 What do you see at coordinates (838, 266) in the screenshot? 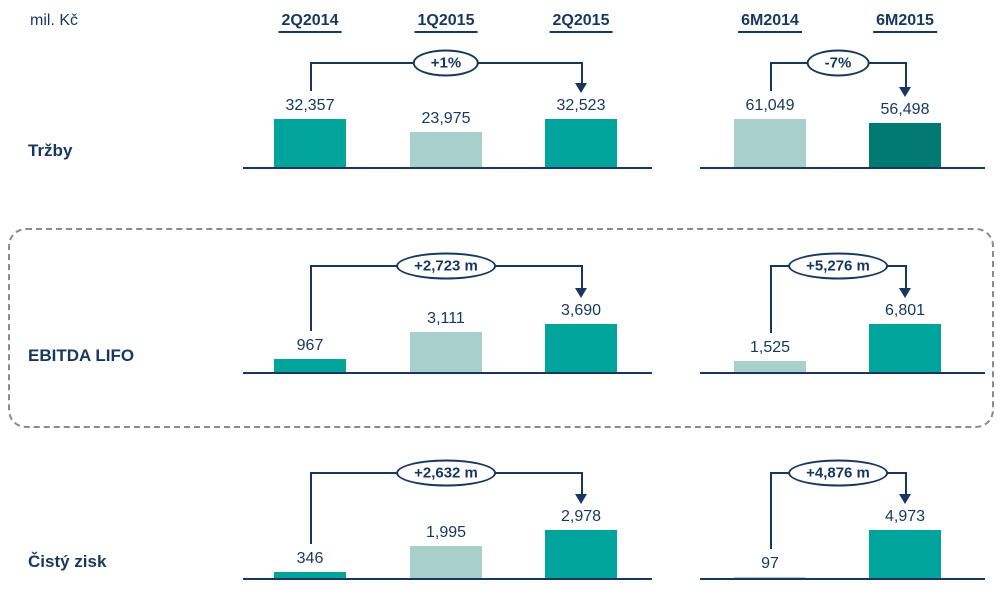
I see `change-badge: +5,276 m` at bounding box center [838, 266].